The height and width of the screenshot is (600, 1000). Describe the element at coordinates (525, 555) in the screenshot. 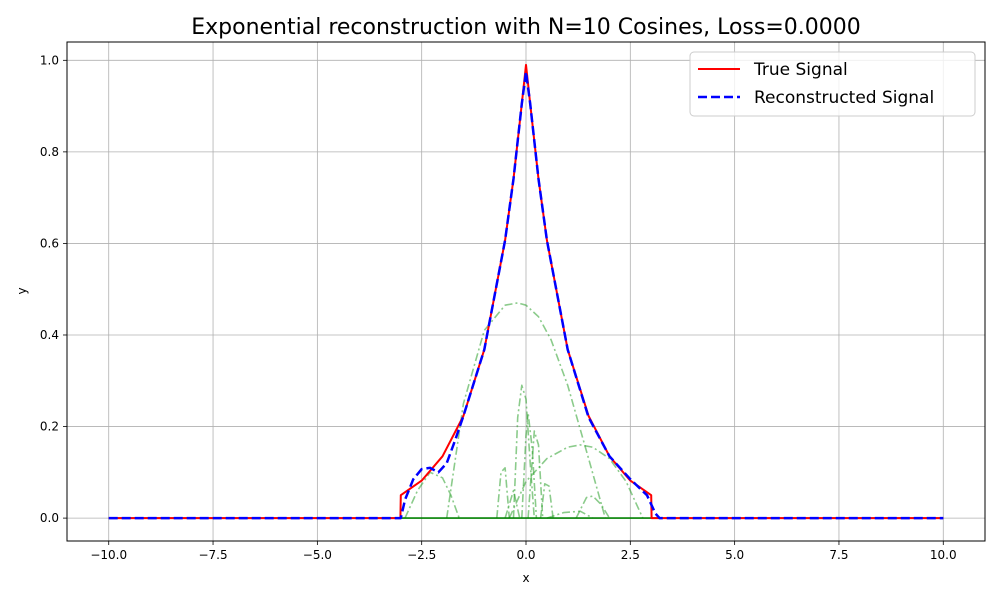

I see `x-tick-label: 0.0` at that location.